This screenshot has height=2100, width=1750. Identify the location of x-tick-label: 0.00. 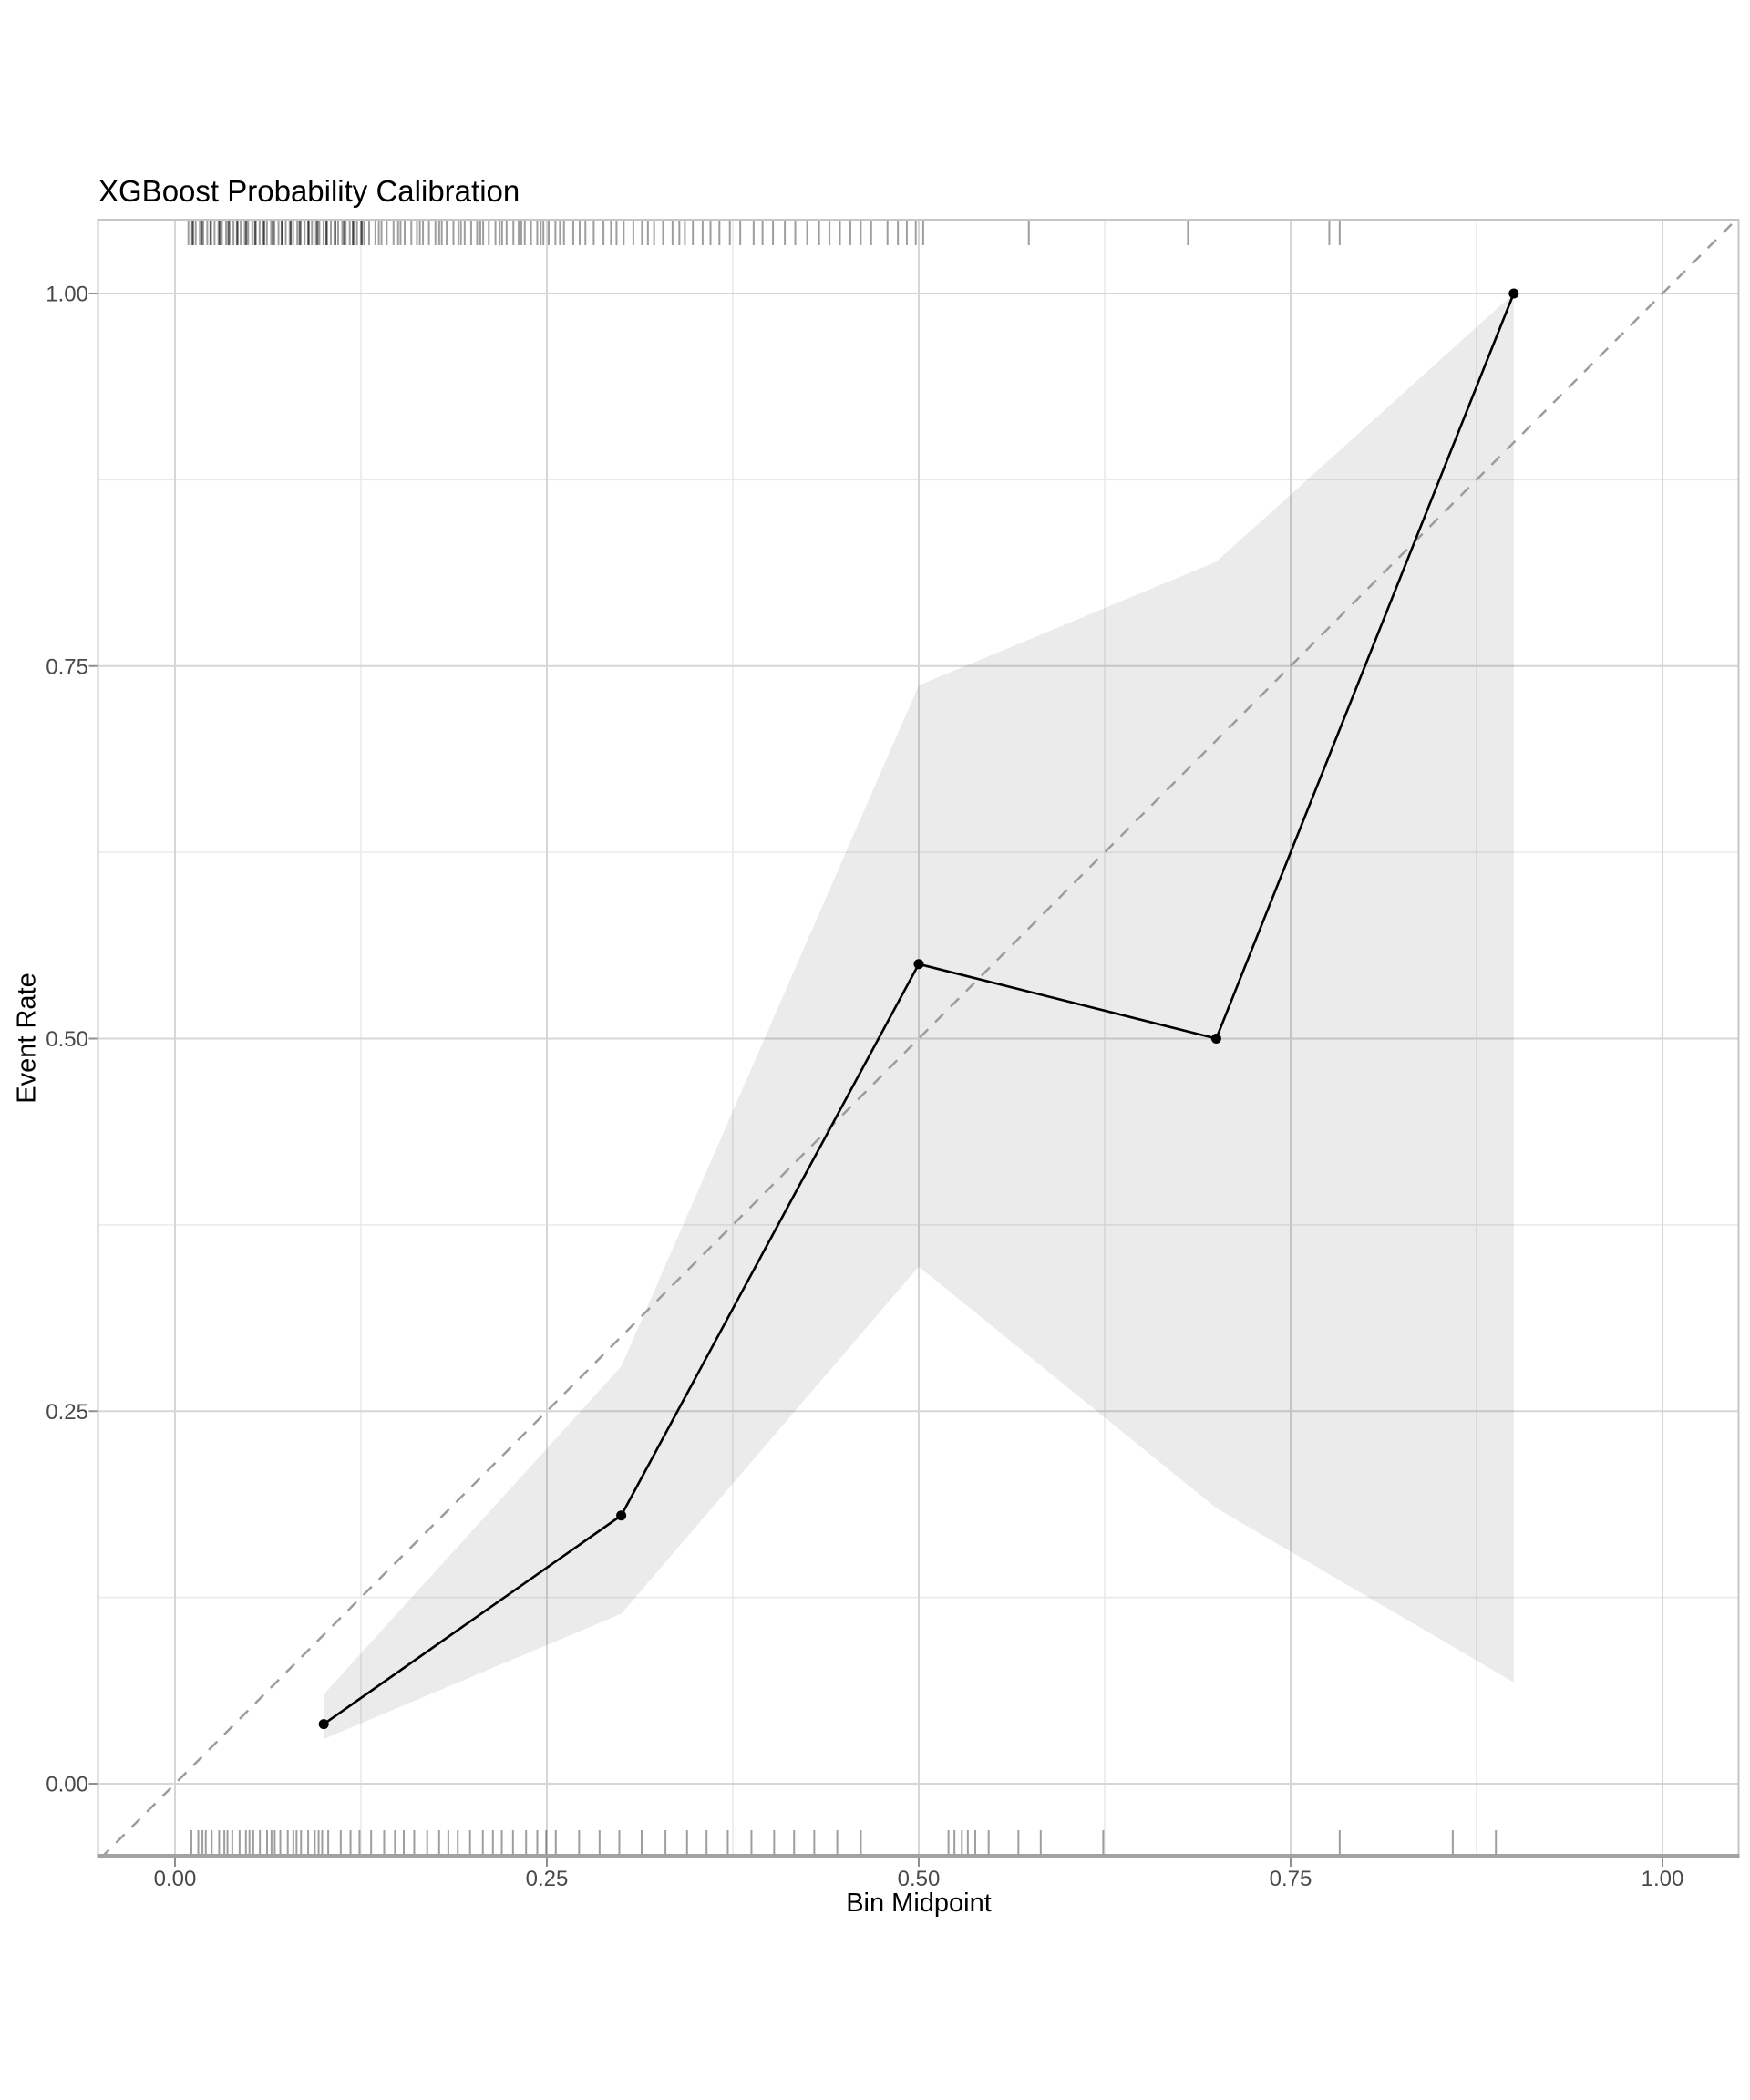
(176, 1879).